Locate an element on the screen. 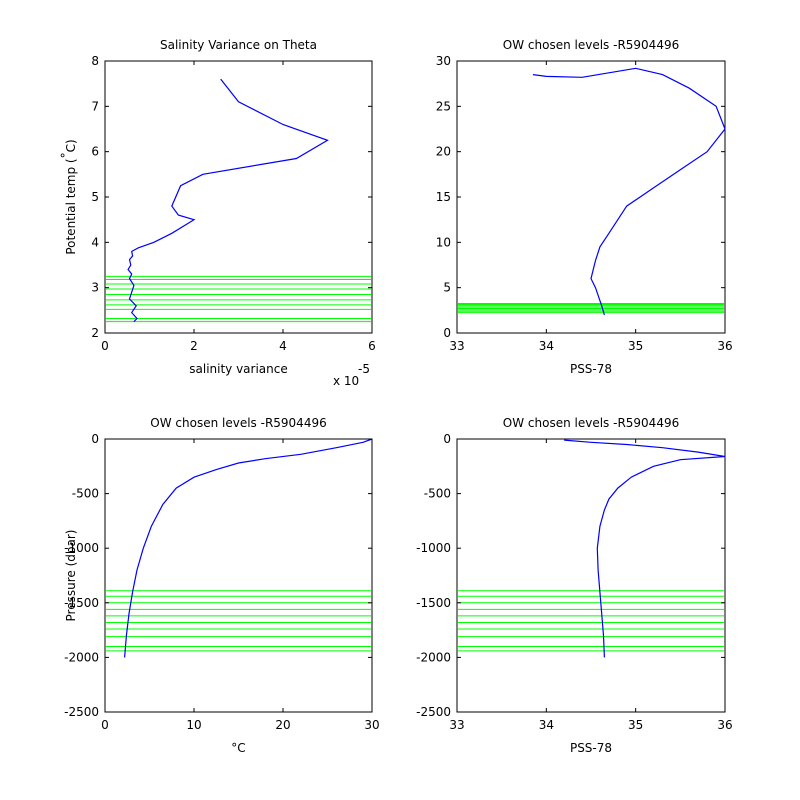 The width and height of the screenshot is (800, 800). x-tick-label: 20 is located at coordinates (282, 725).